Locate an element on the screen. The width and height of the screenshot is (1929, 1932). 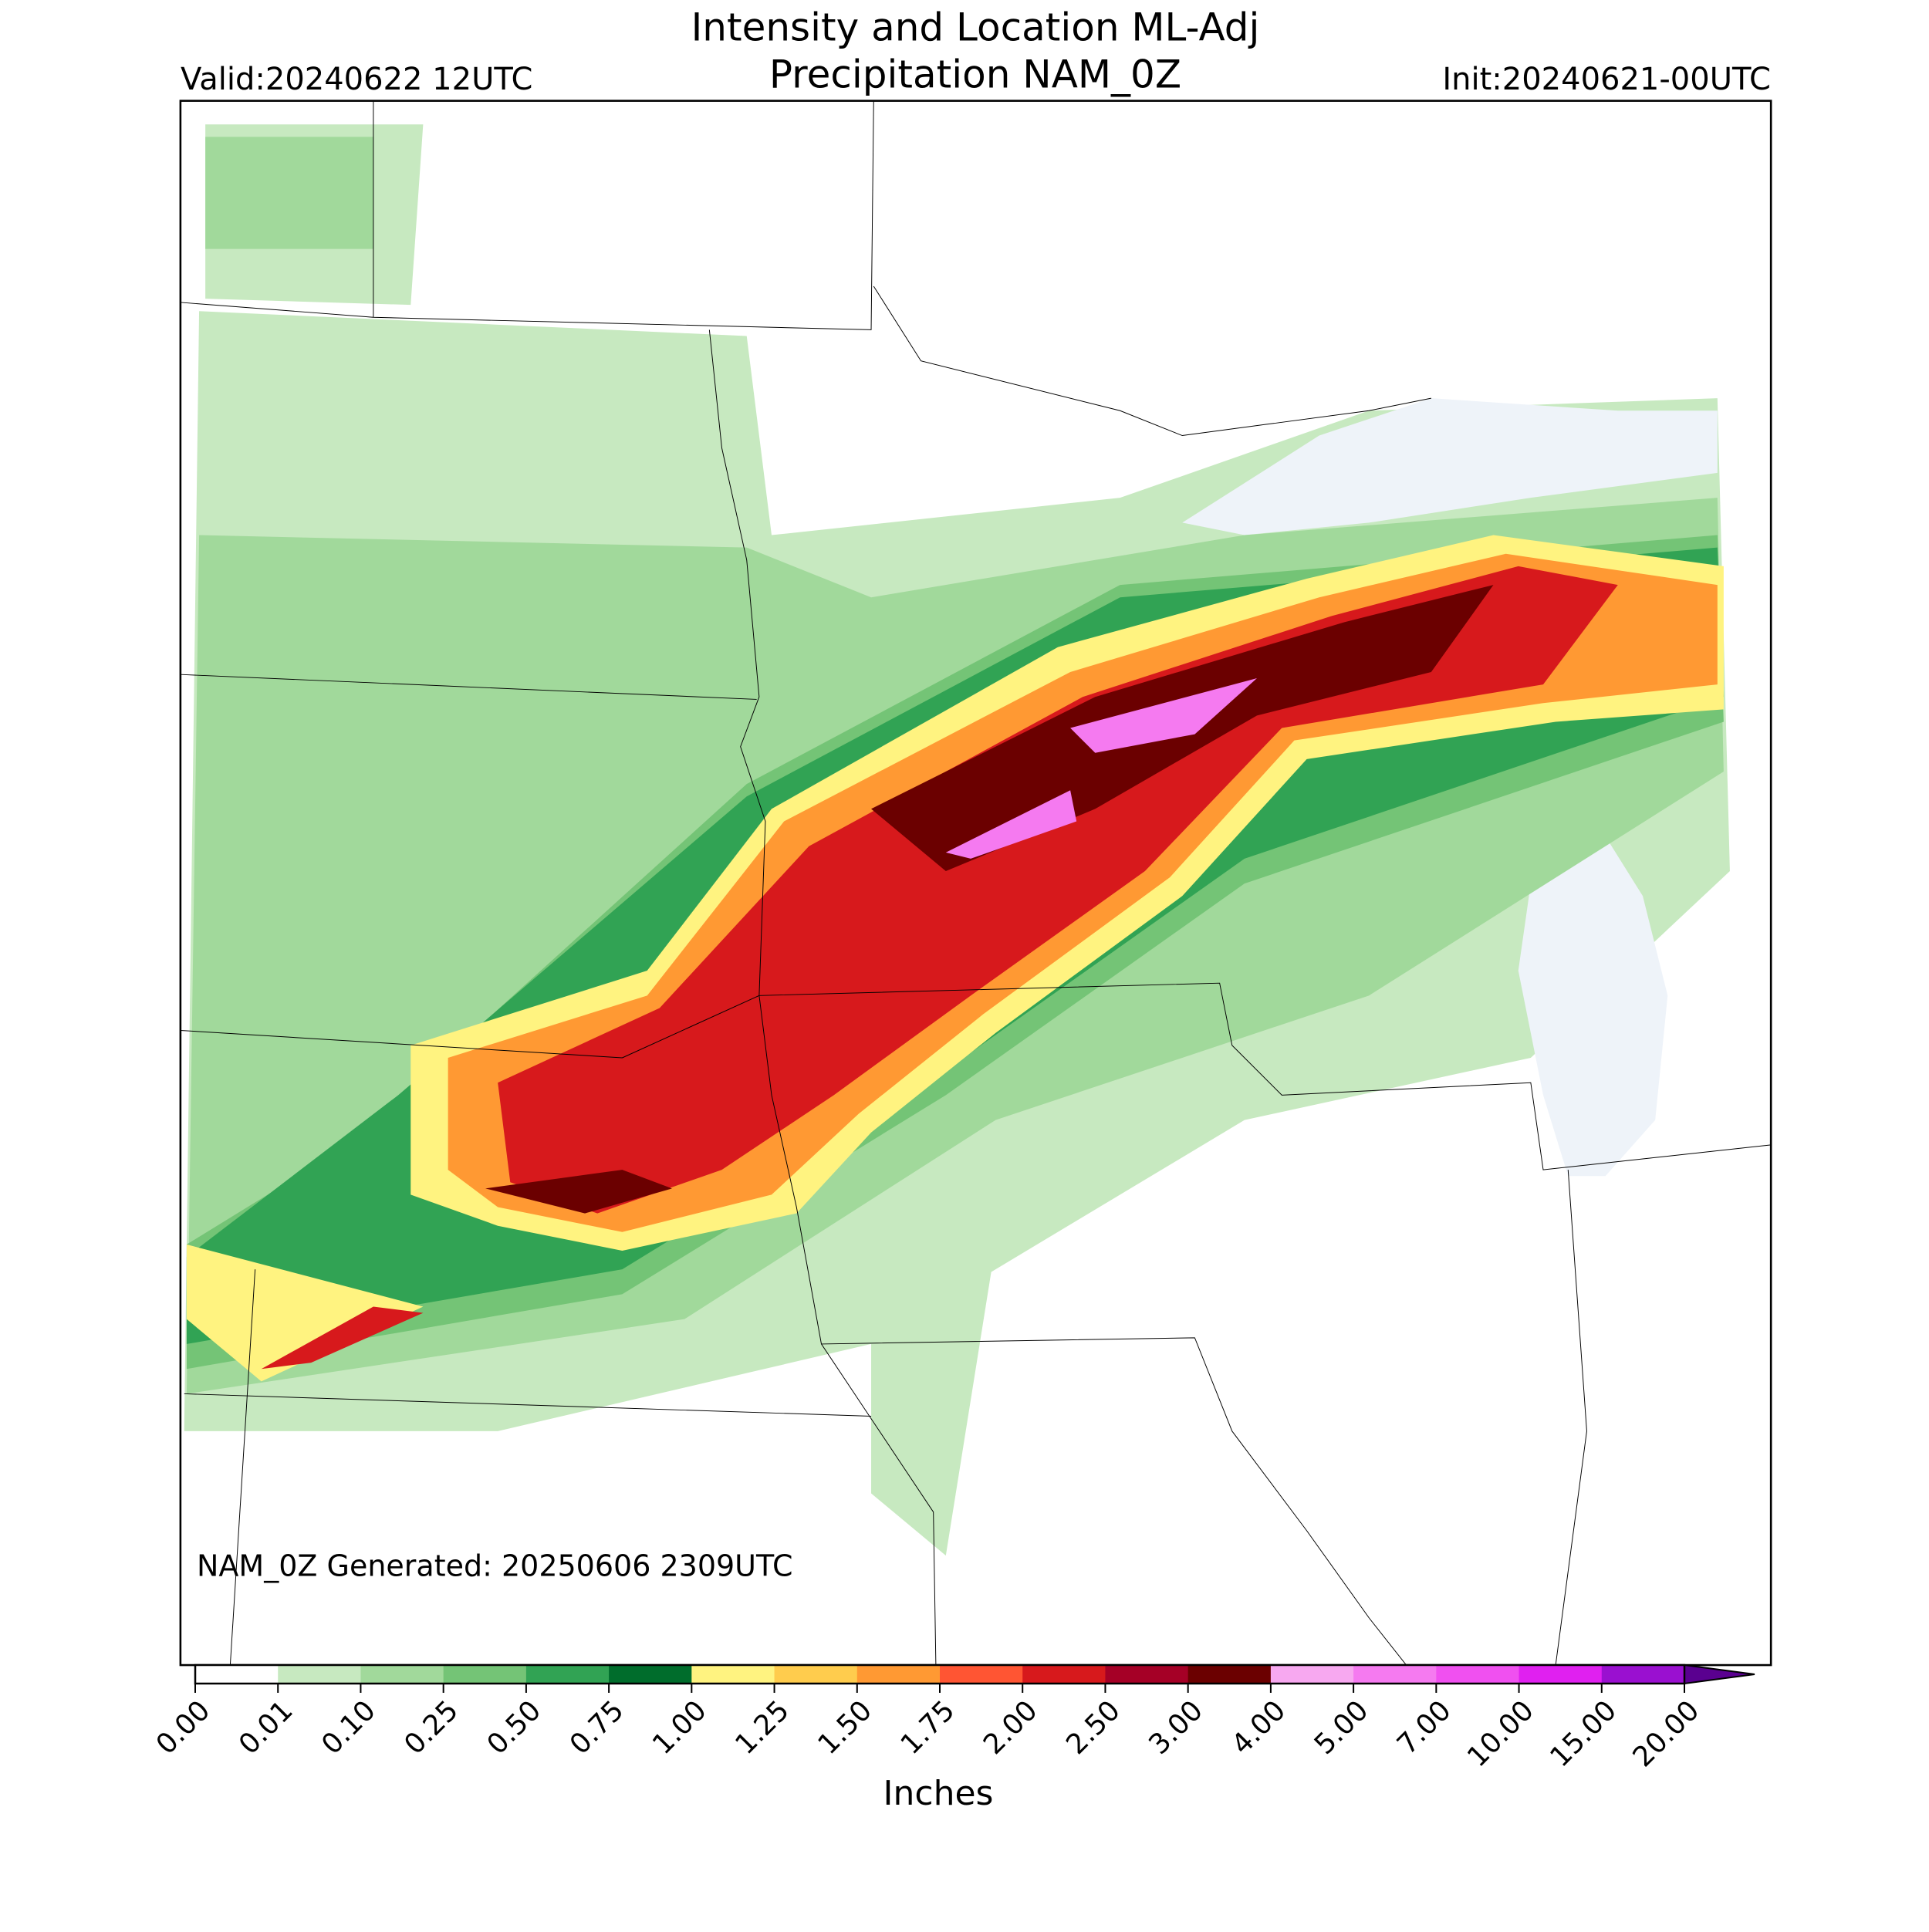
colorbar-tick-label: 1.25 is located at coordinates (762, 1727).